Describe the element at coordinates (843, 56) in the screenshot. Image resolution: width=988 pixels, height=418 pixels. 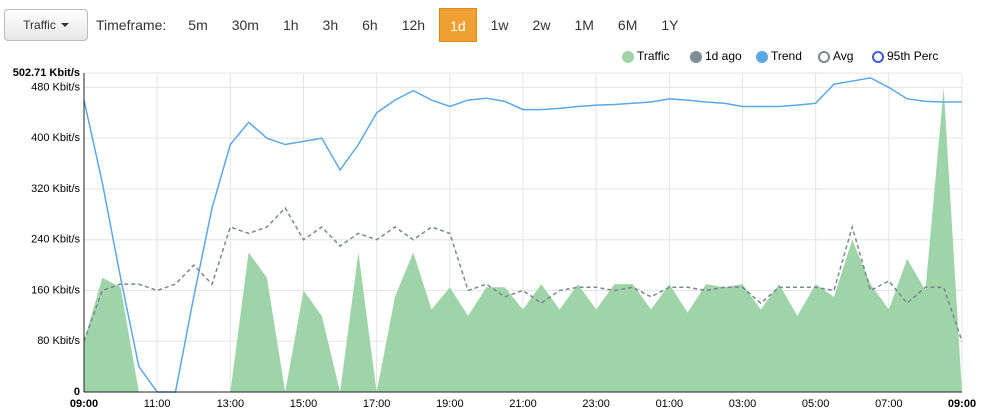
I see `legend-label: Avg` at that location.